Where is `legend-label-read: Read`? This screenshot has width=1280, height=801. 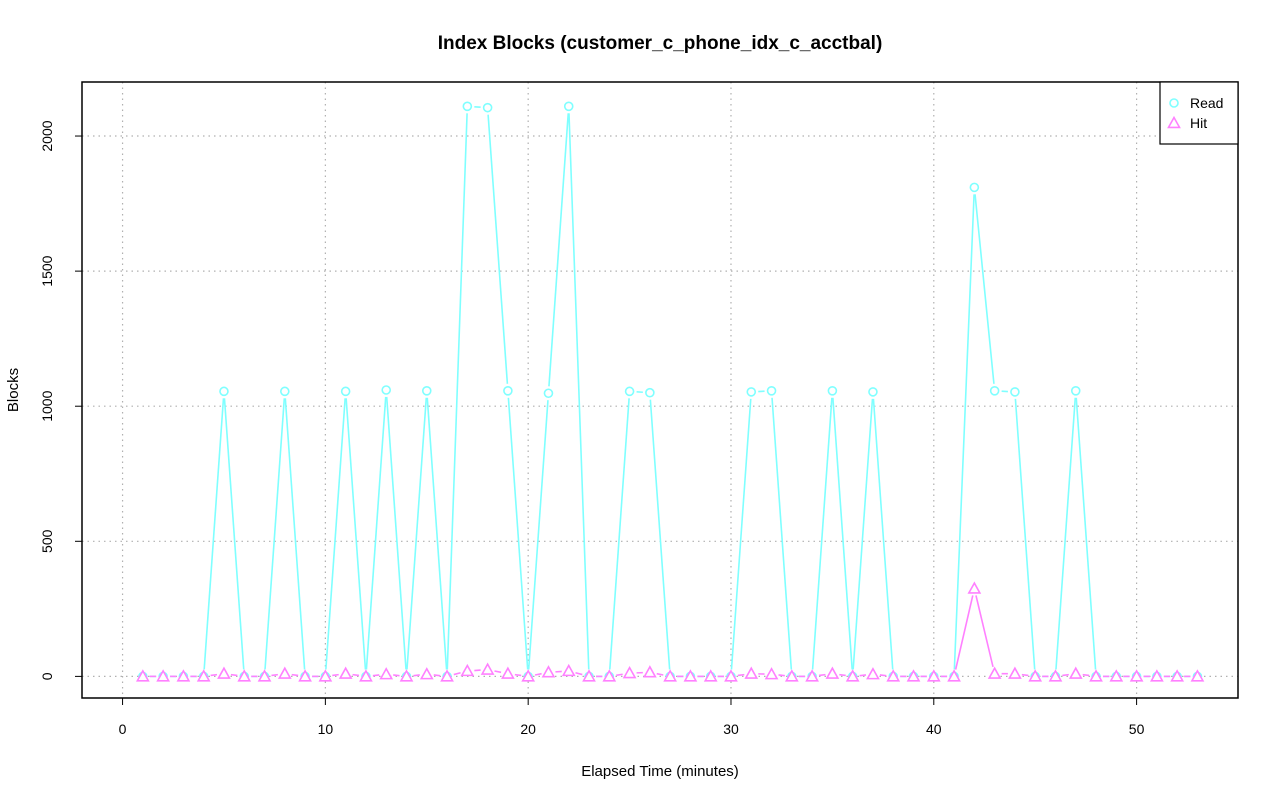
legend-label-read: Read is located at coordinates (1206, 103).